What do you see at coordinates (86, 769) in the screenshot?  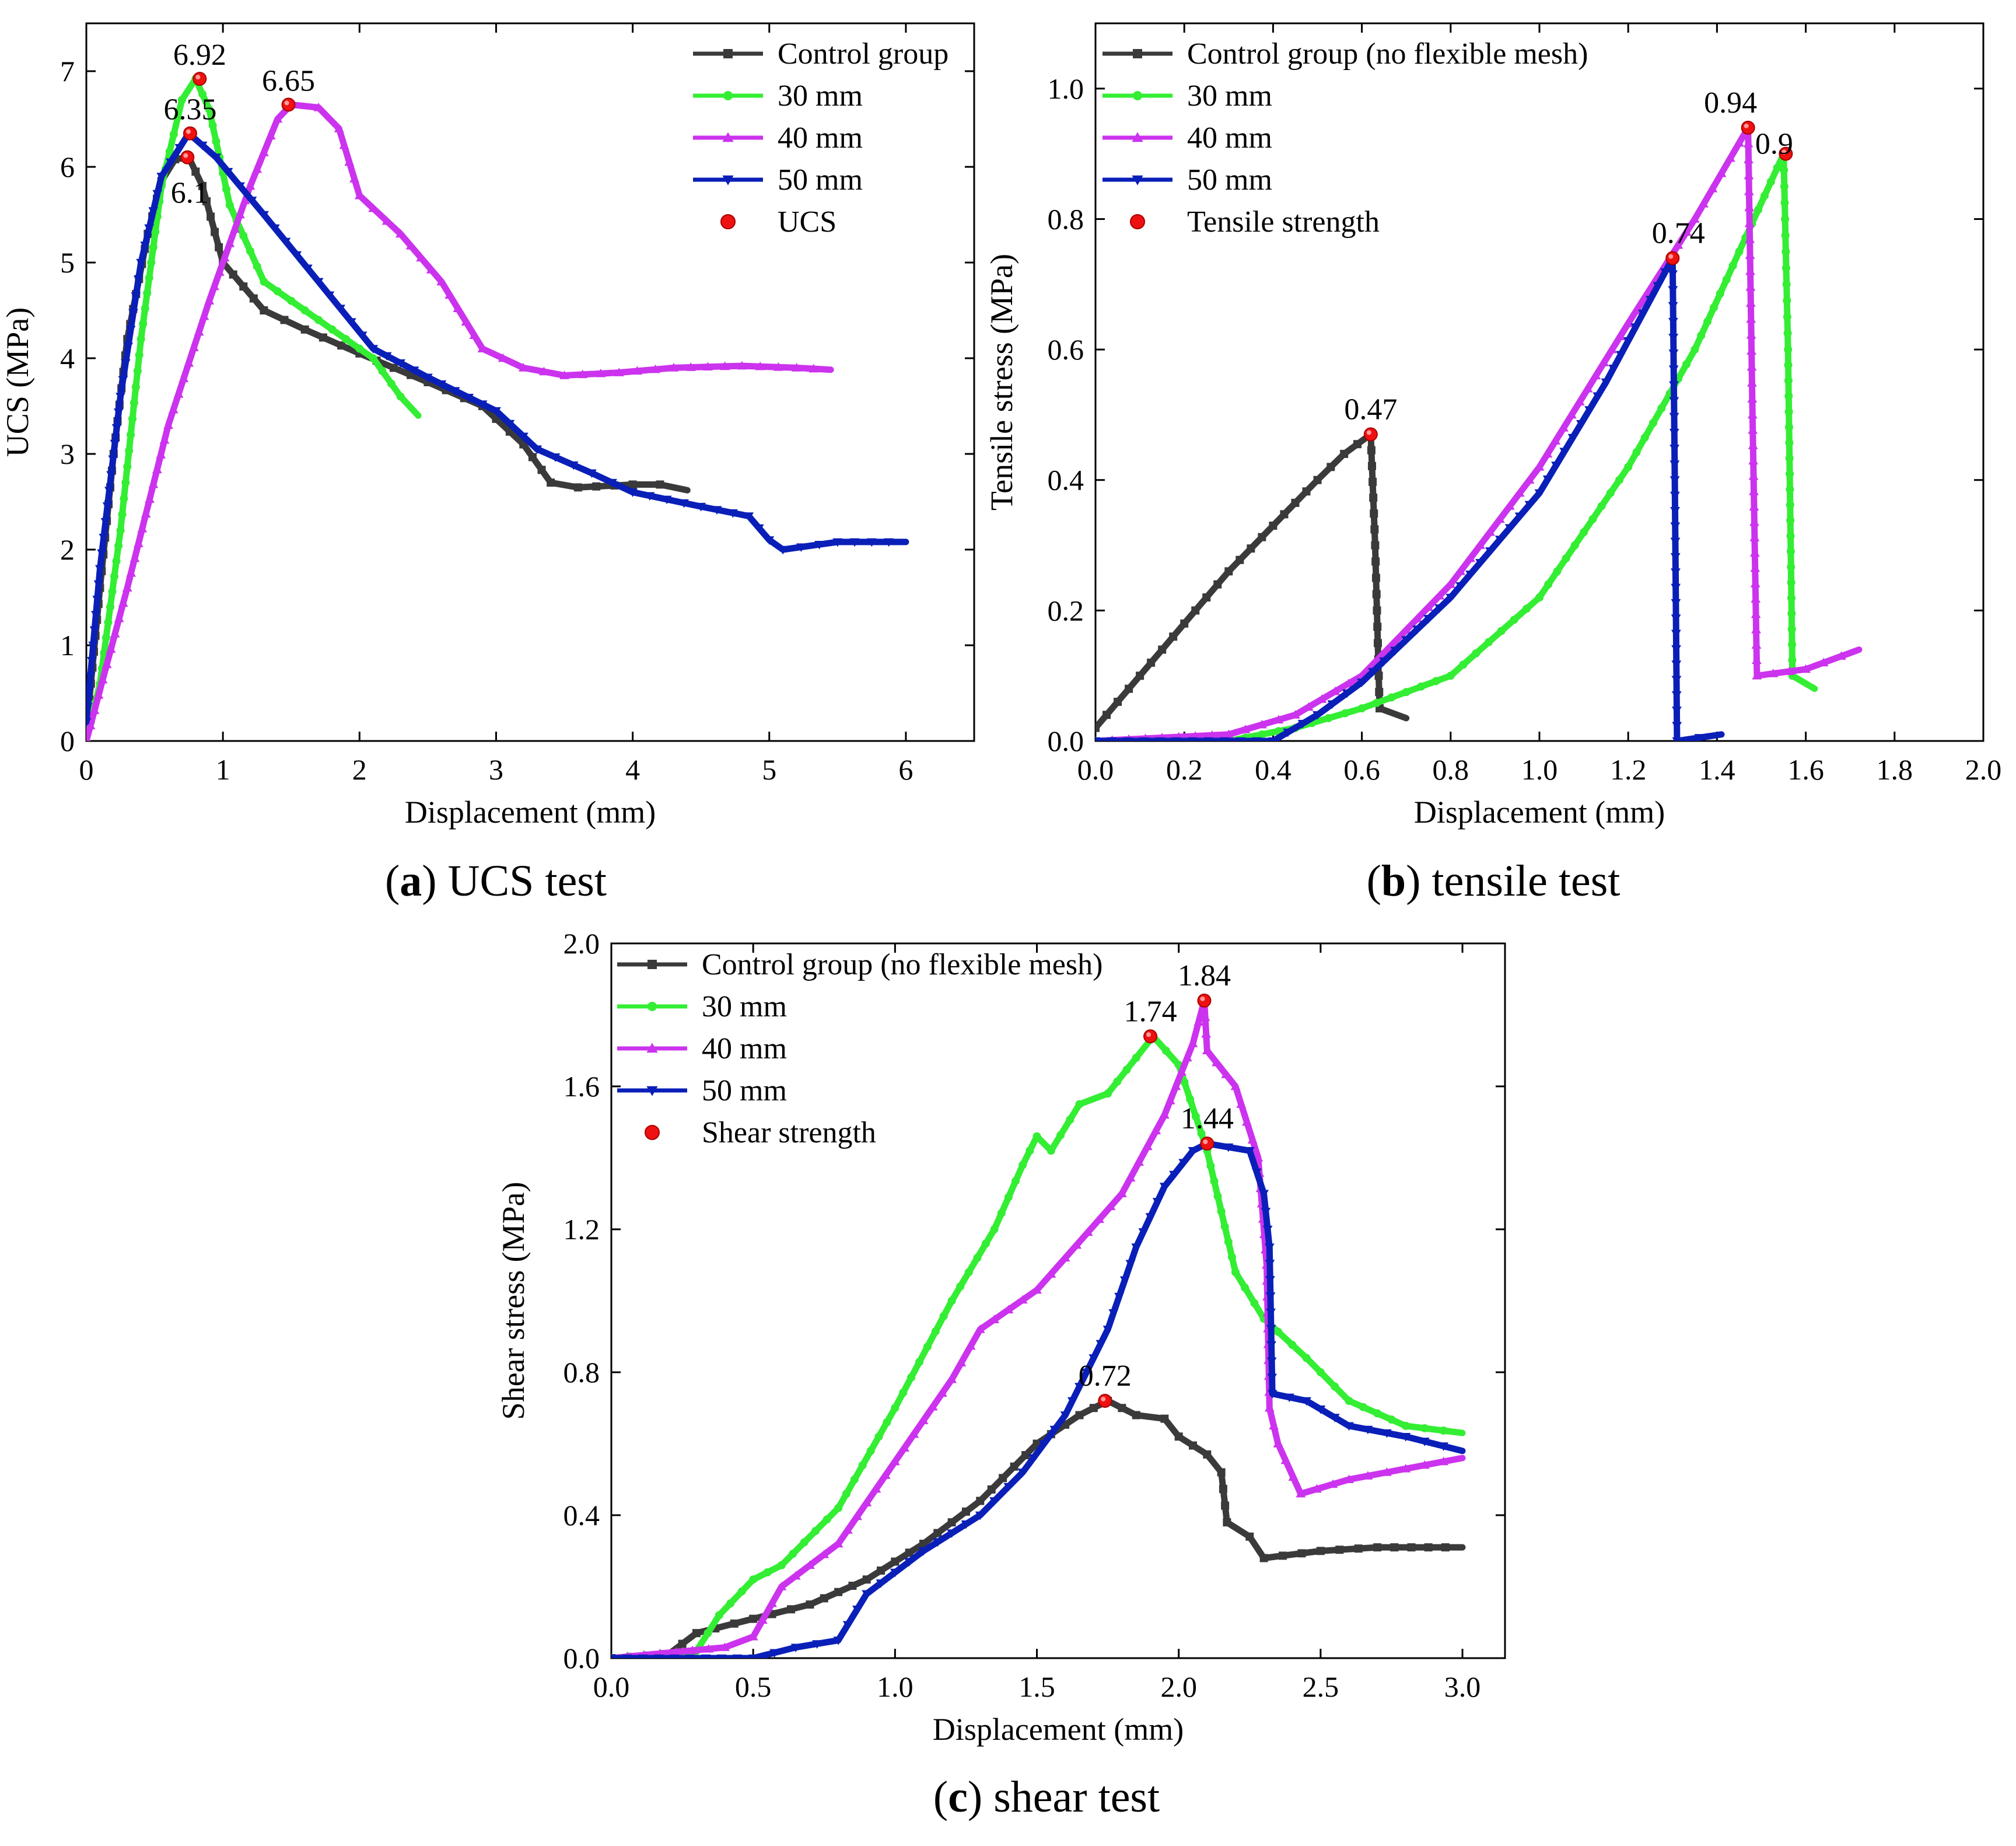 I see `x-tick-label: 0` at bounding box center [86, 769].